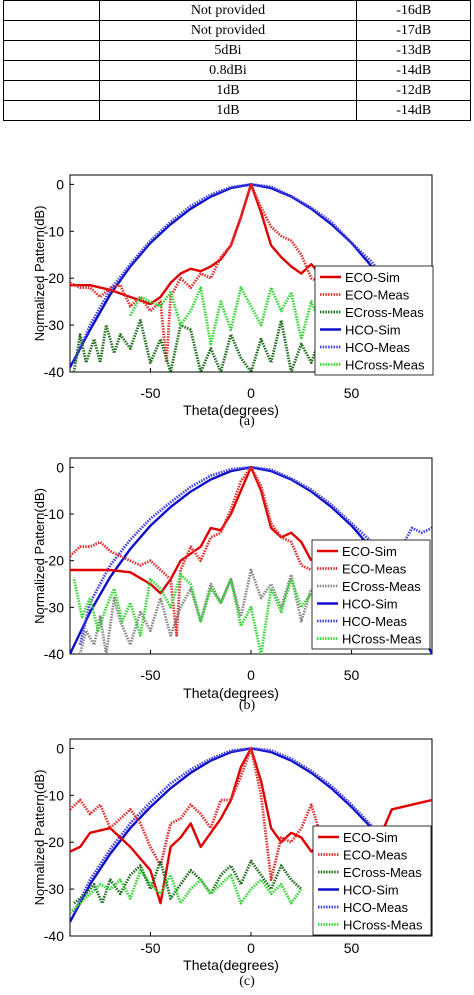 The image size is (474, 995). What do you see at coordinates (247, 981) in the screenshot?
I see `caption-c: (c)` at bounding box center [247, 981].